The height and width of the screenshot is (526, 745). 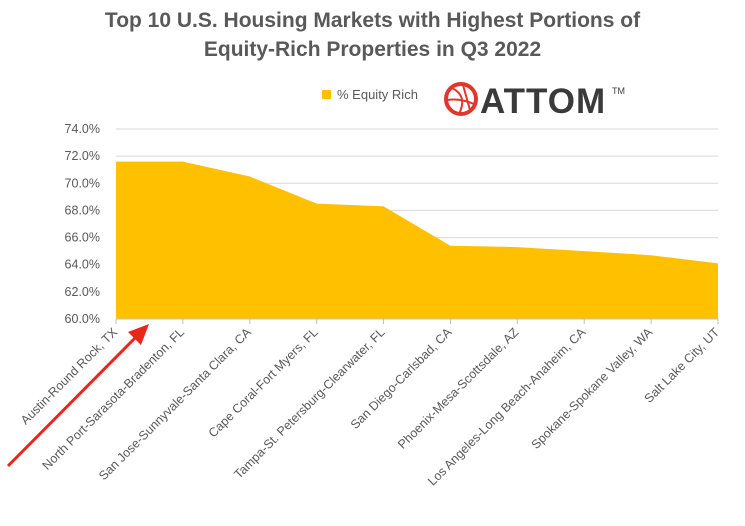 I want to click on x-tick-label: Tampa-St. Petersburg-Clearwater, FL, so click(x=309, y=403).